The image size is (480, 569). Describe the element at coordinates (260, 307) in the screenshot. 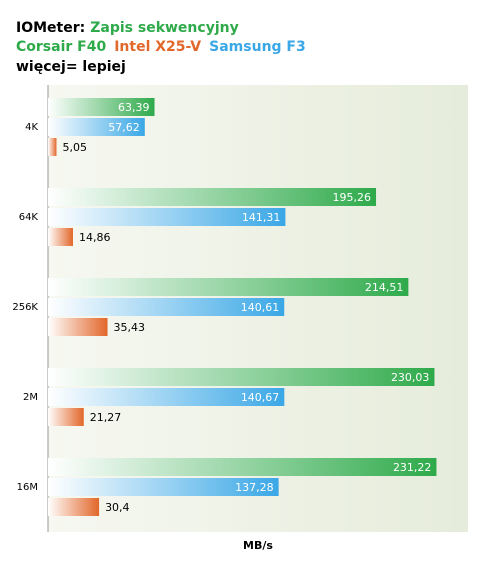

I see `value-label: 140,61` at that location.